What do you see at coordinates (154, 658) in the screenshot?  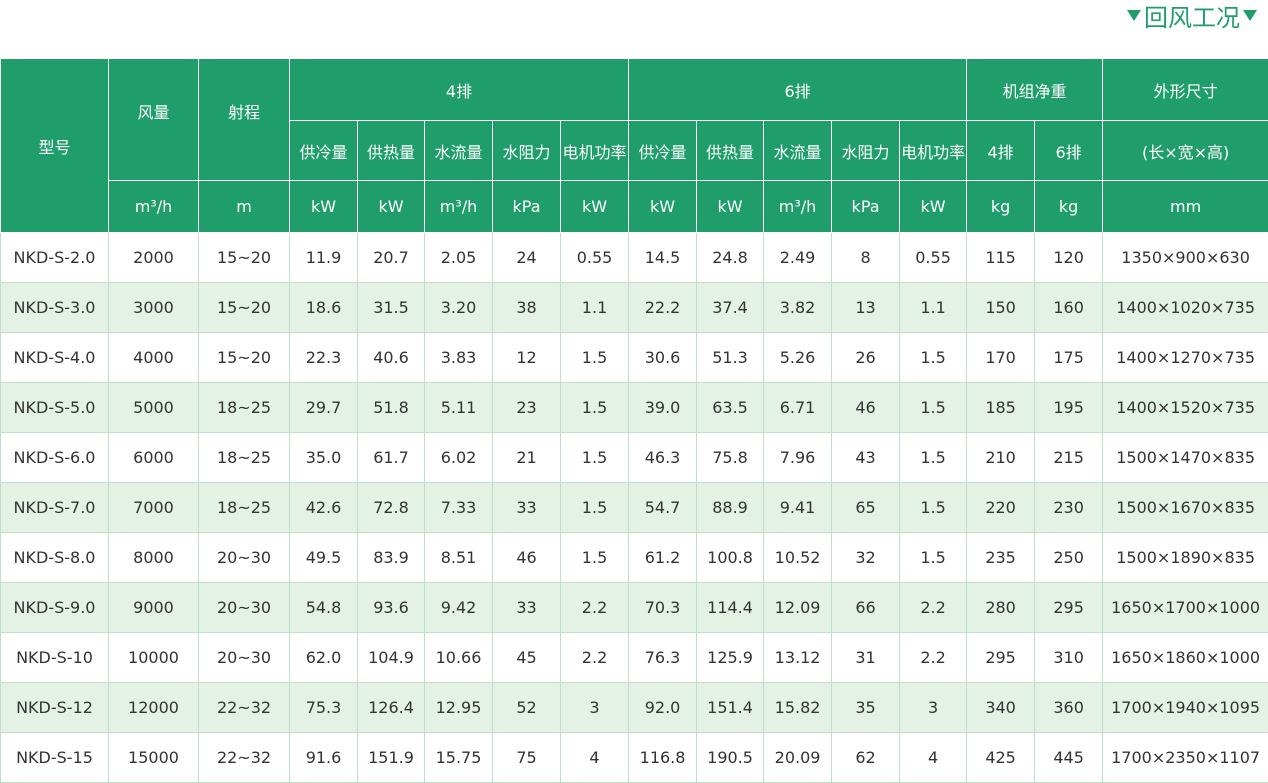 I see `table-cell: 10000` at bounding box center [154, 658].